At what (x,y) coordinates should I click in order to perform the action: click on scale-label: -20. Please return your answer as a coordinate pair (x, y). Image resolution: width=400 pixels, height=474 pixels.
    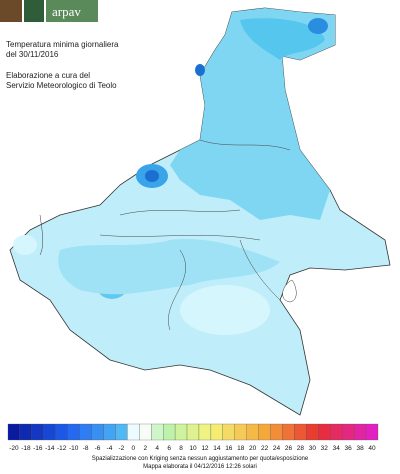
    Looking at the image, I should click on (14, 448).